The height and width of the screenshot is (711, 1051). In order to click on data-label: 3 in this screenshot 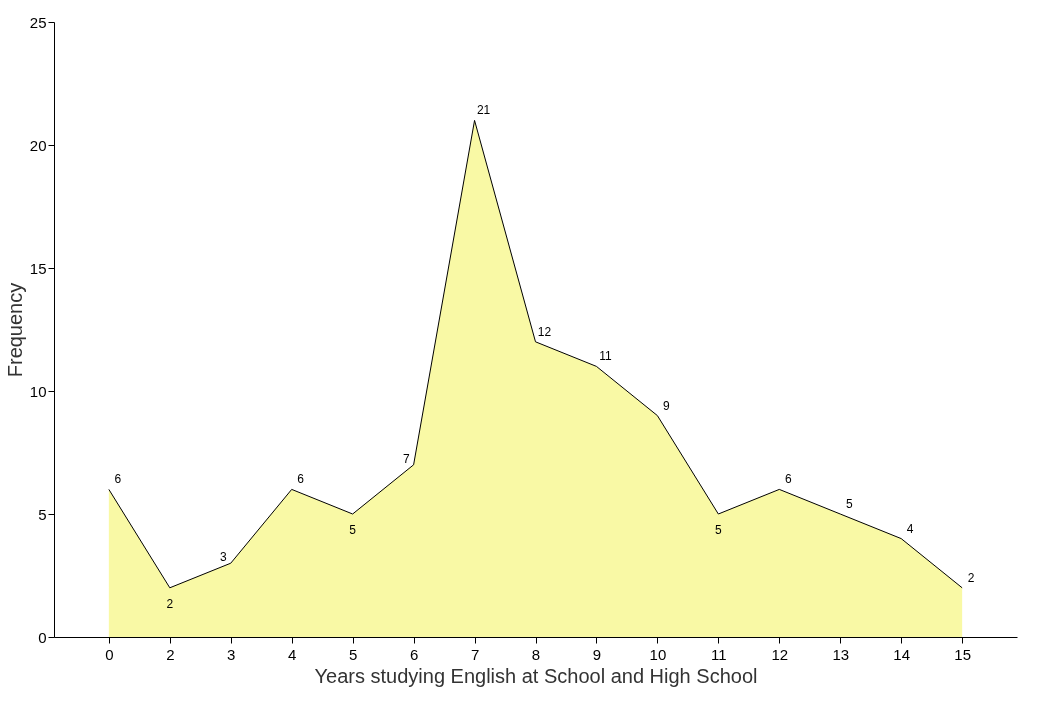, I will do `click(224, 557)`.